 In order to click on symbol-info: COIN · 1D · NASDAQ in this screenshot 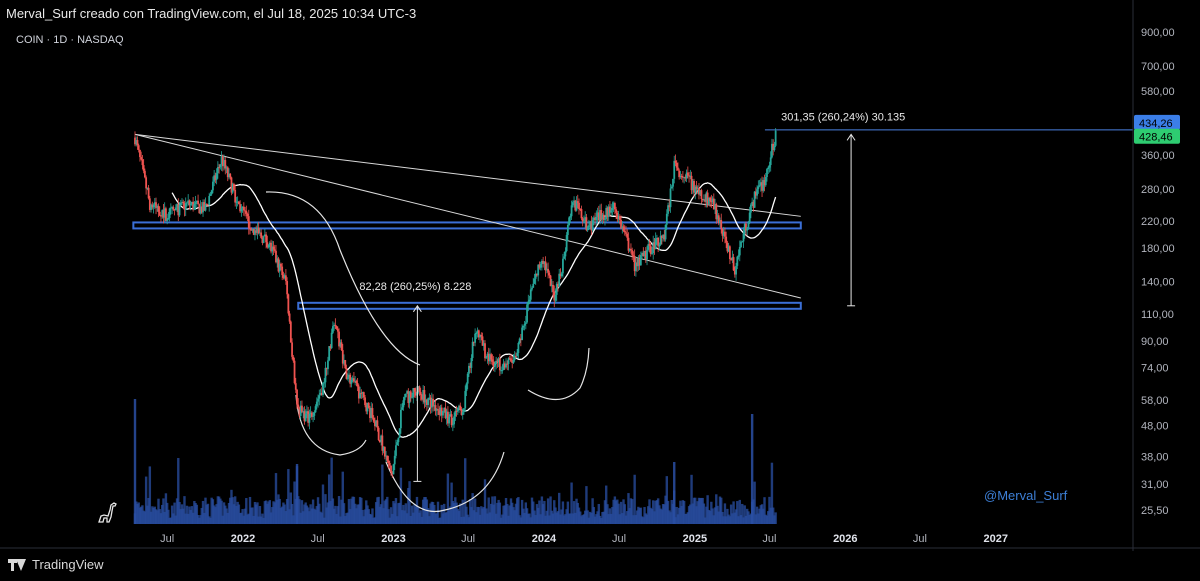, I will do `click(70, 40)`.